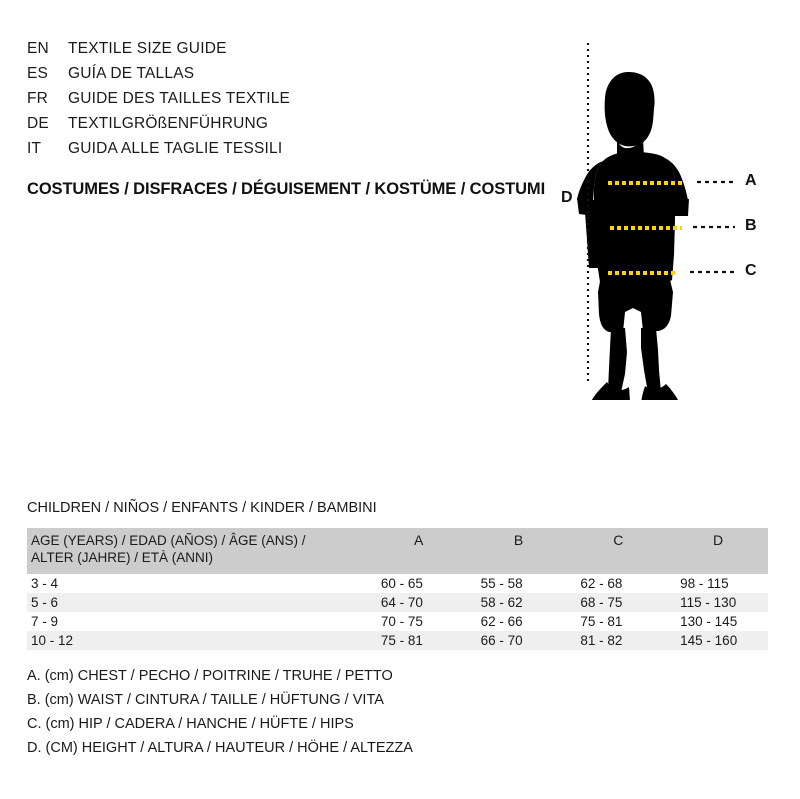 Image resolution: width=800 pixels, height=799 pixels. What do you see at coordinates (179, 98) in the screenshot?
I see `language-title-fr: GUIDE DES TAILLES TEXTILE` at bounding box center [179, 98].